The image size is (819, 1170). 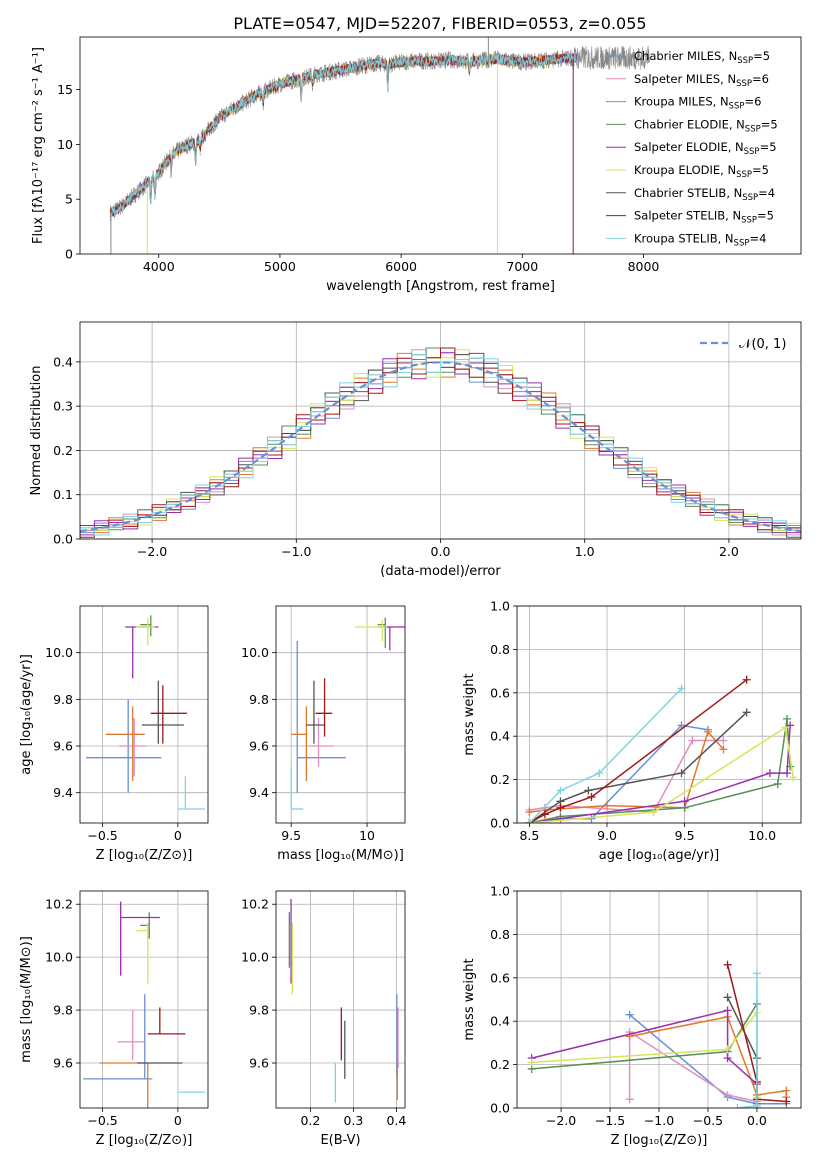 What do you see at coordinates (729, 551) in the screenshot?
I see `x-tick-label: 2.0` at bounding box center [729, 551].